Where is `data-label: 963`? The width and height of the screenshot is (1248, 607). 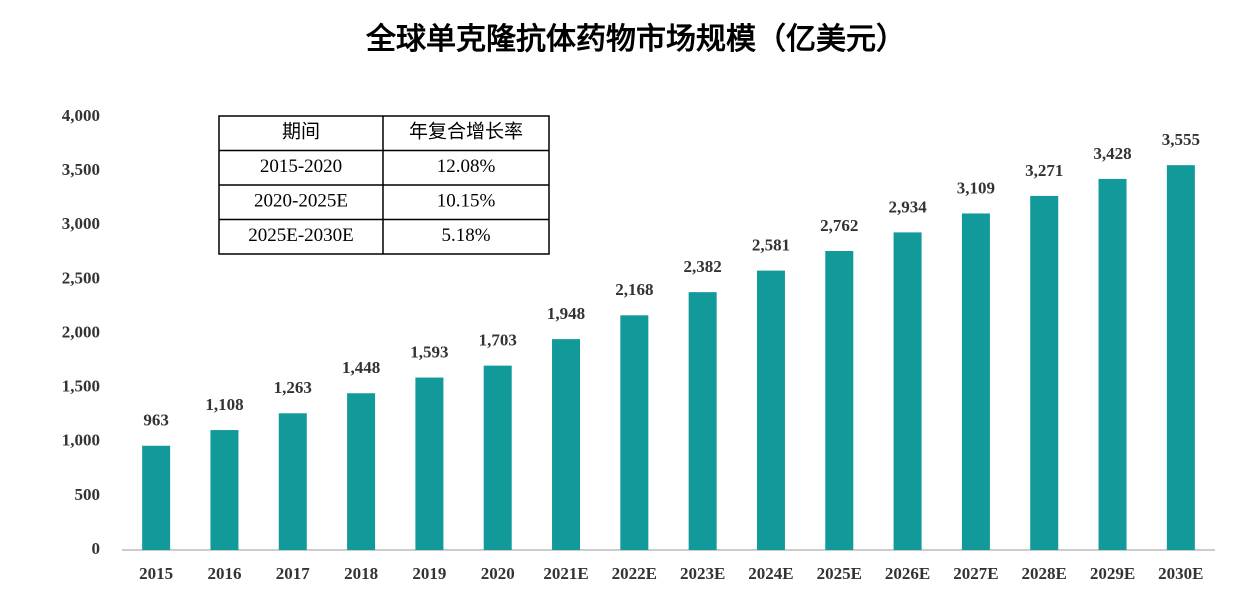
data-label: 963 is located at coordinates (156, 420).